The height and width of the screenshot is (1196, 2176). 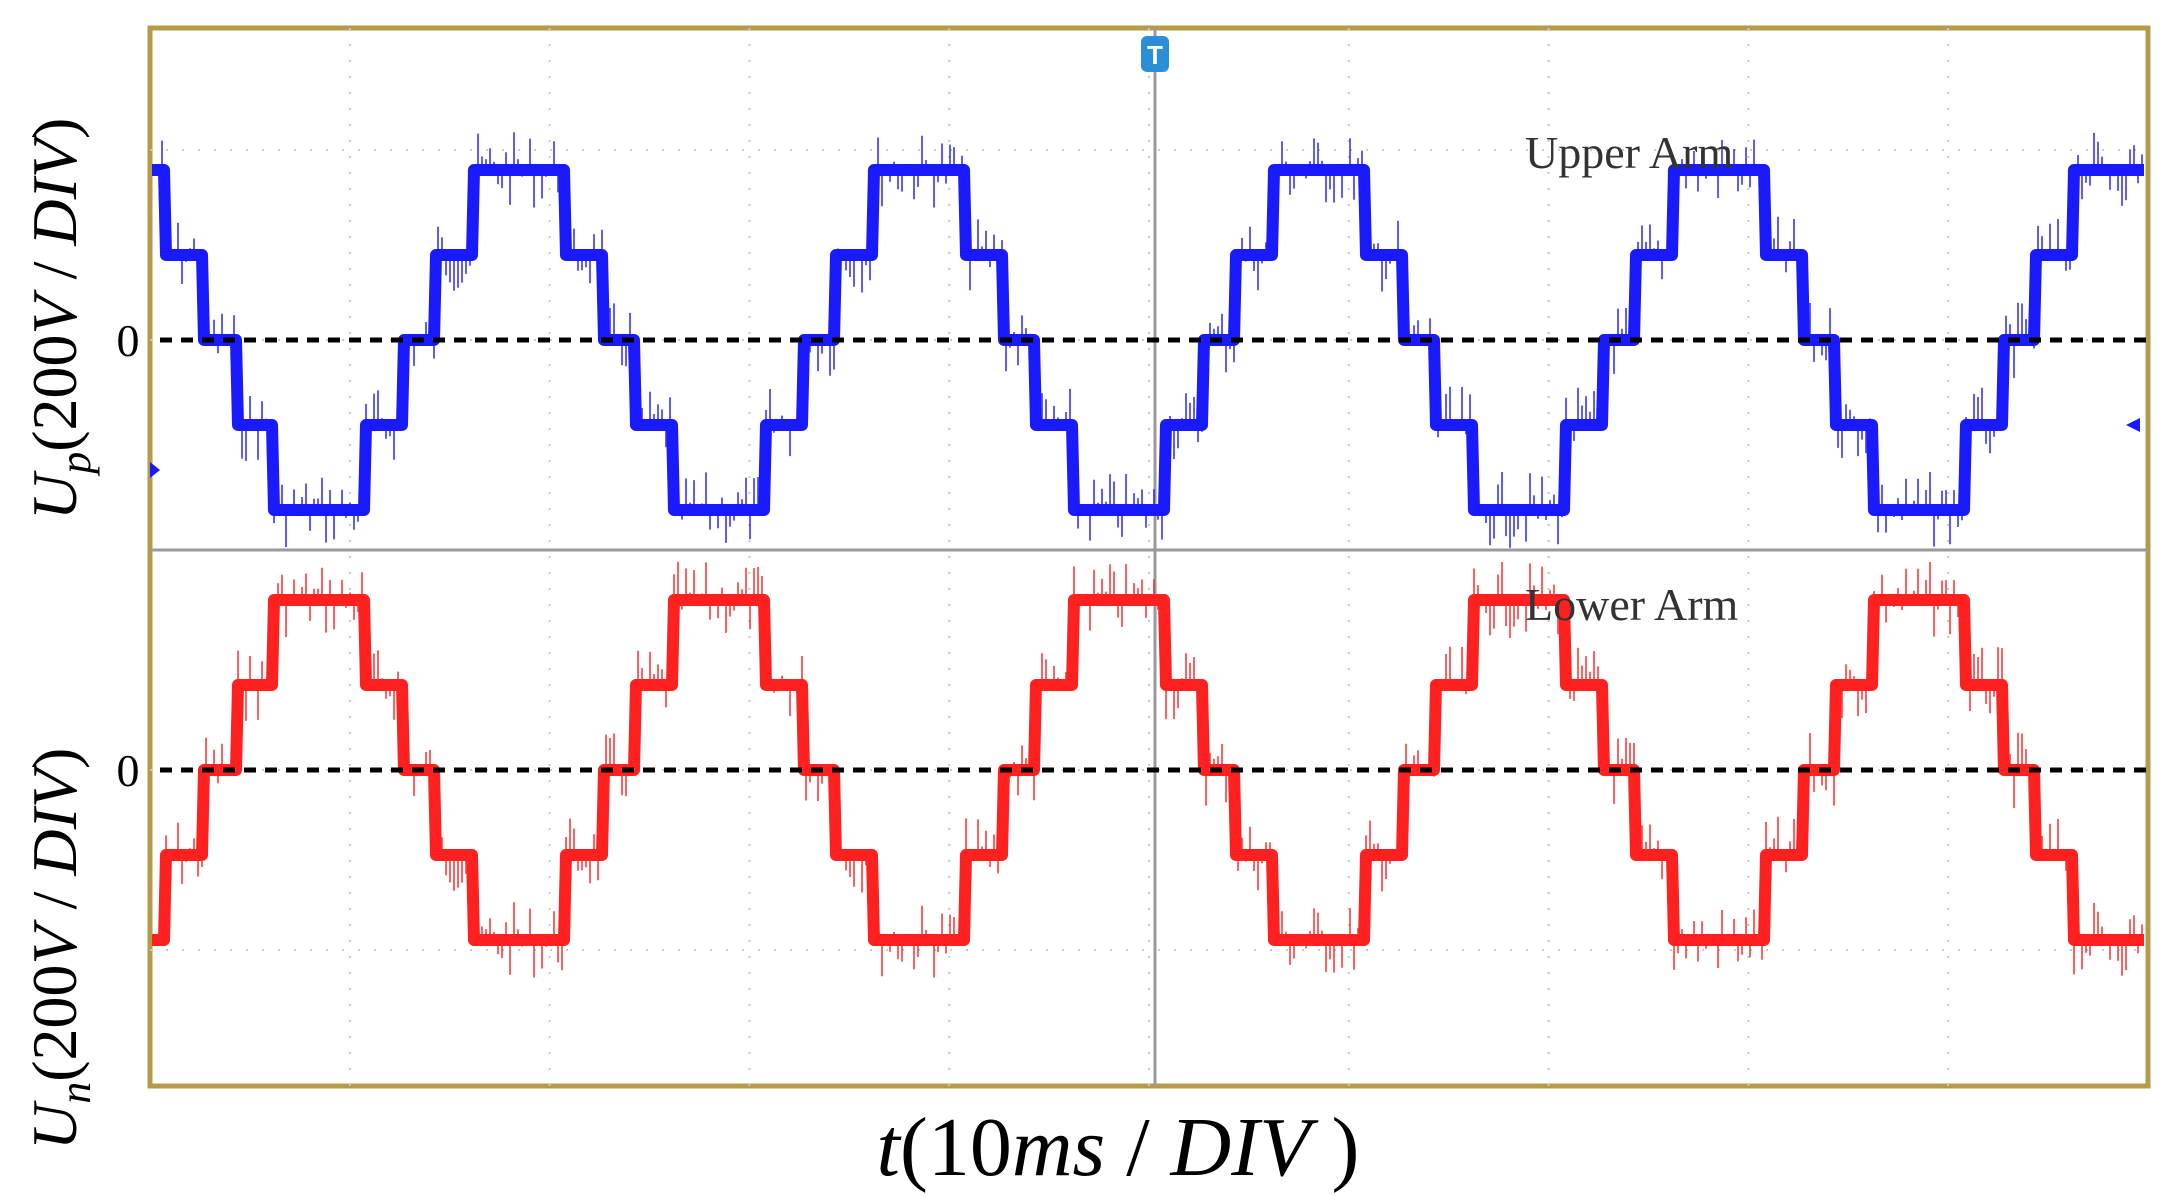 I want to click on right-level-marker, so click(x=2133, y=425).